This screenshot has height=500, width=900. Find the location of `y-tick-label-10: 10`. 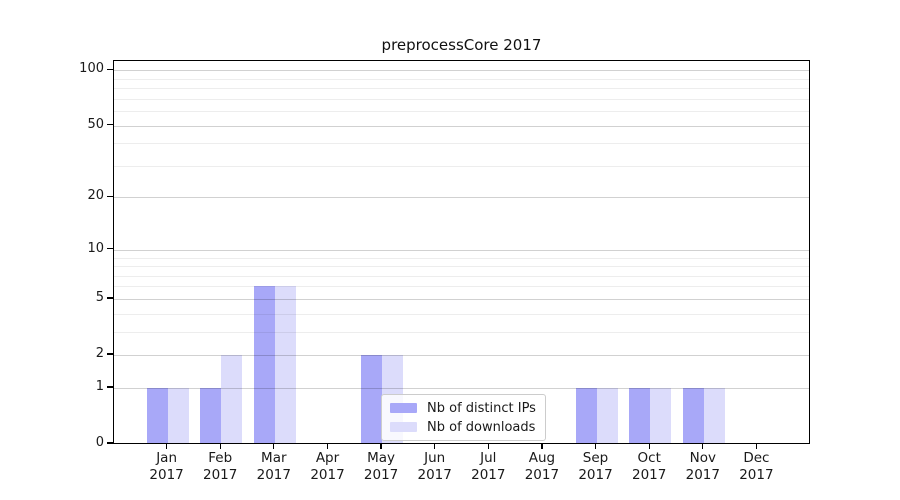

y-tick-label-10: 10 is located at coordinates (95, 248).